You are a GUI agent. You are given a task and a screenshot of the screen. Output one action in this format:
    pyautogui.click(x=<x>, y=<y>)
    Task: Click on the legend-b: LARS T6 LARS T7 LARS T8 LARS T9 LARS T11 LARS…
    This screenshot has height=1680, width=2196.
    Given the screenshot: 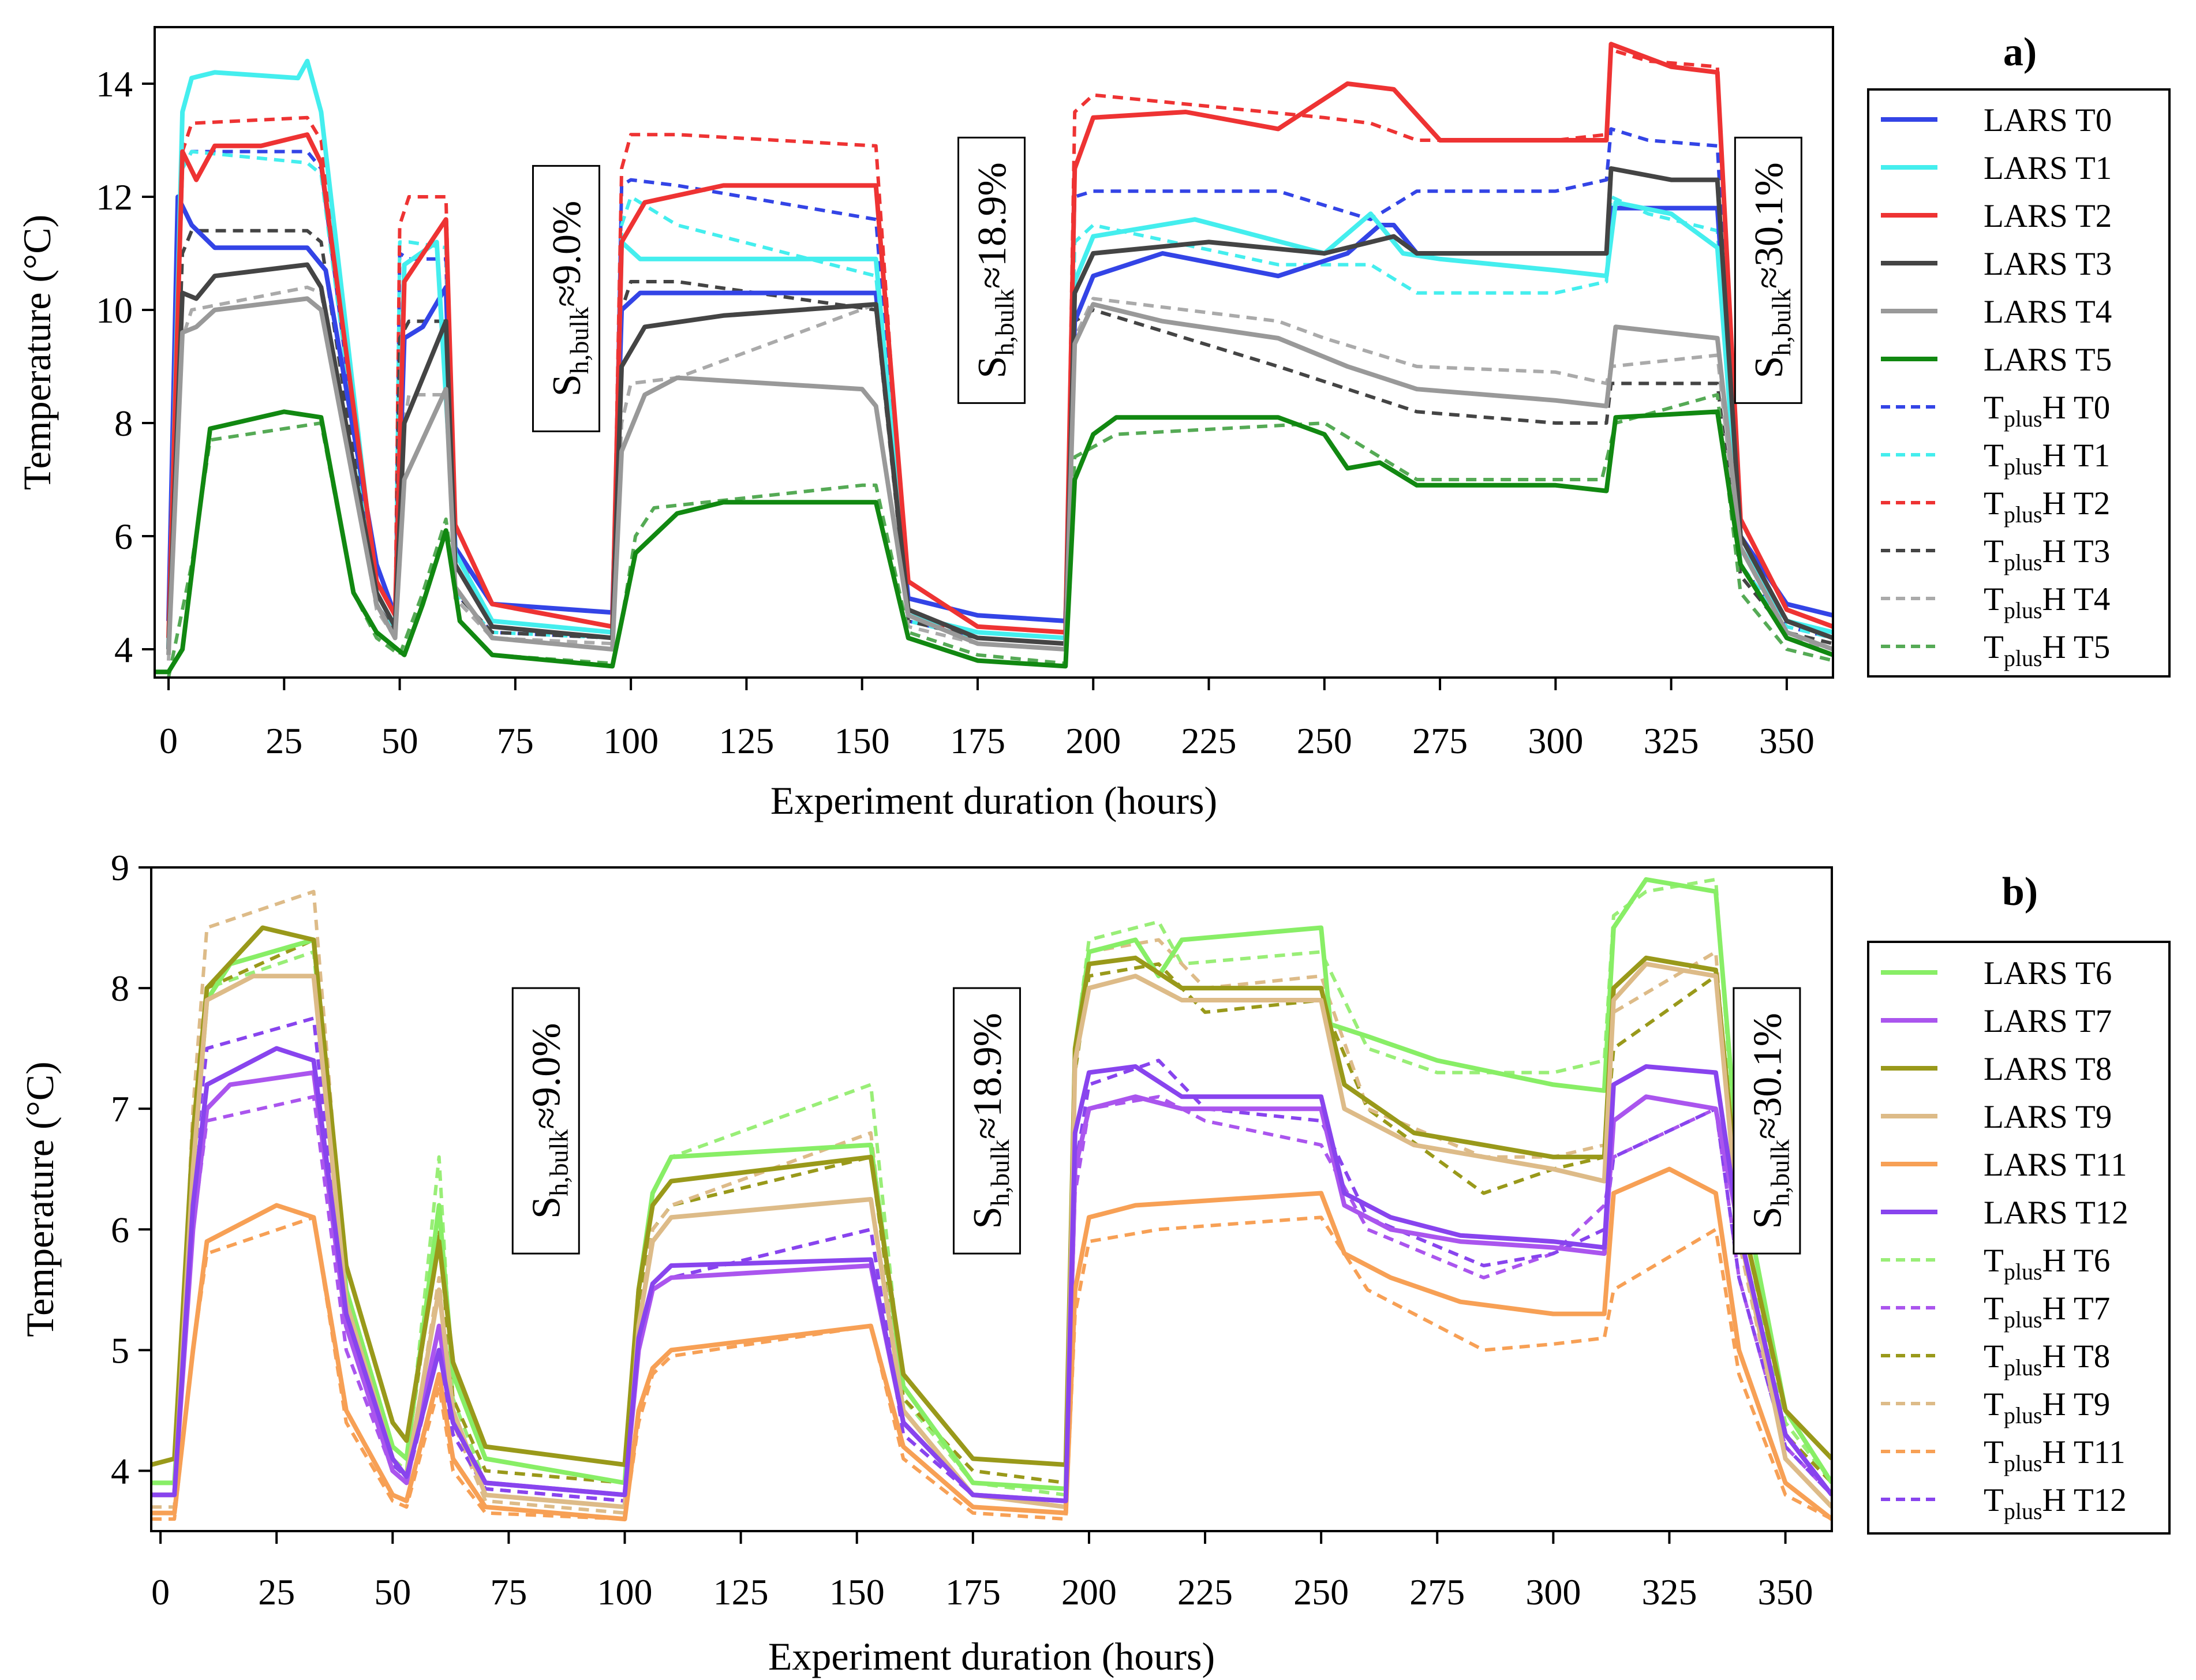 What is the action you would take?
    pyautogui.click(x=2019, y=1238)
    